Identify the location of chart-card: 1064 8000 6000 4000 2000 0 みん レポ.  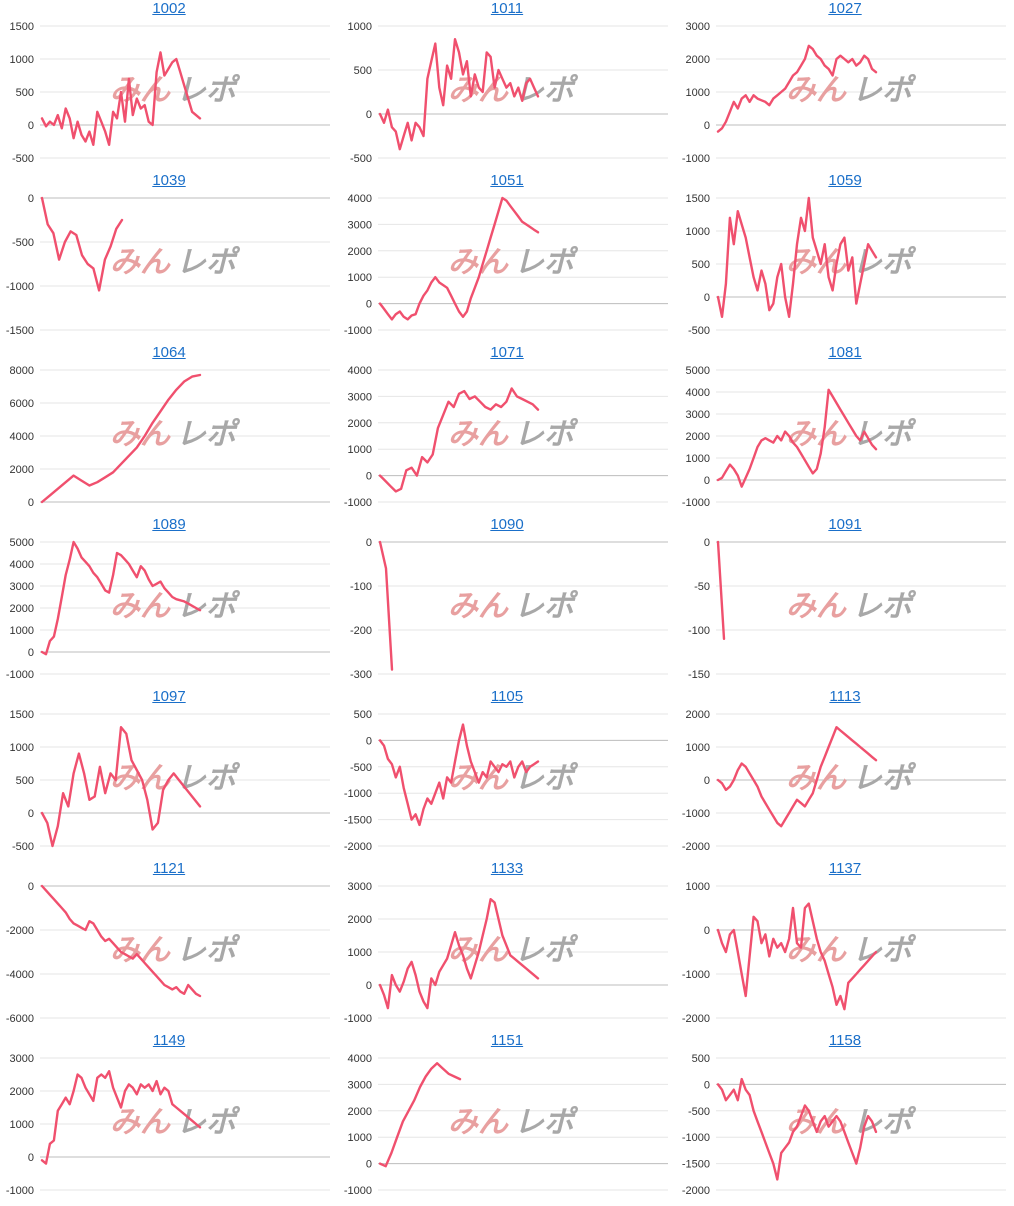
(169, 430).